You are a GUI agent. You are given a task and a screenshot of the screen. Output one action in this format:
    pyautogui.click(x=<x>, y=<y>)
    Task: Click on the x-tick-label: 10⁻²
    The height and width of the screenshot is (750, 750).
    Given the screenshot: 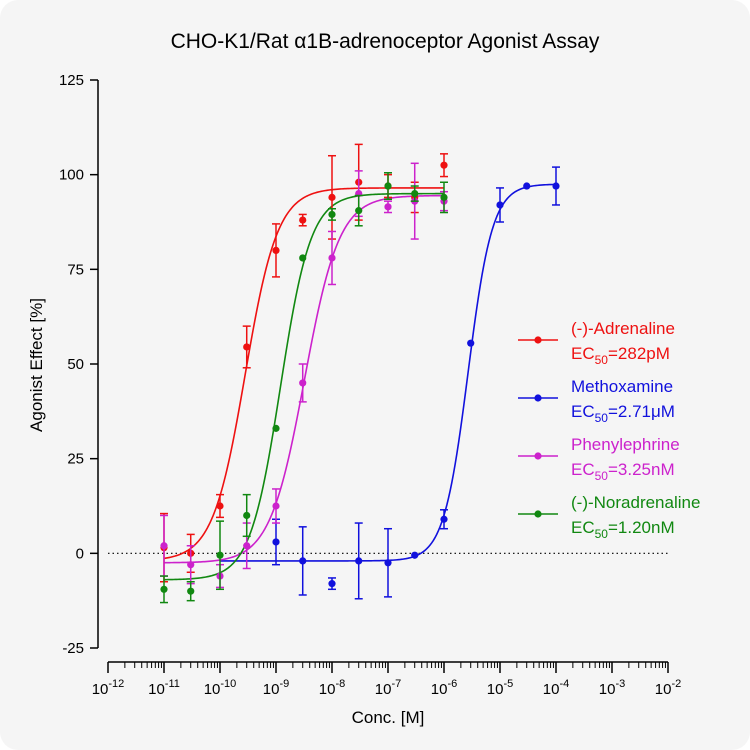 What is the action you would take?
    pyautogui.click(x=668, y=688)
    